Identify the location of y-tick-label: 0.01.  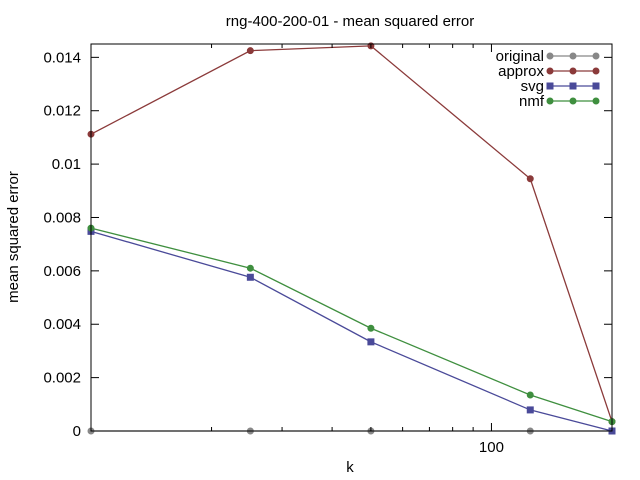
(66, 164).